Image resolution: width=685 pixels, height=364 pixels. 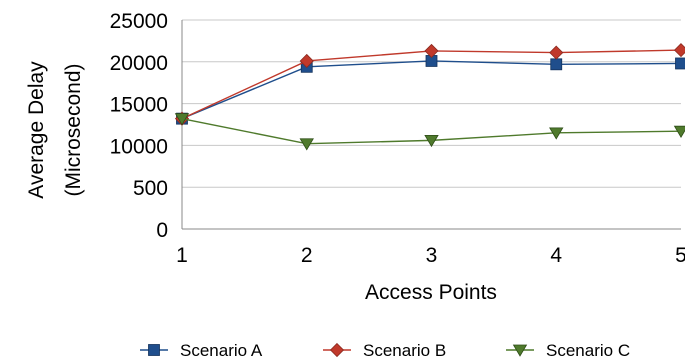 What do you see at coordinates (139, 126) in the screenshot?
I see `y-tick-labels: 0 500 10000 15000 20000 25000` at bounding box center [139, 126].